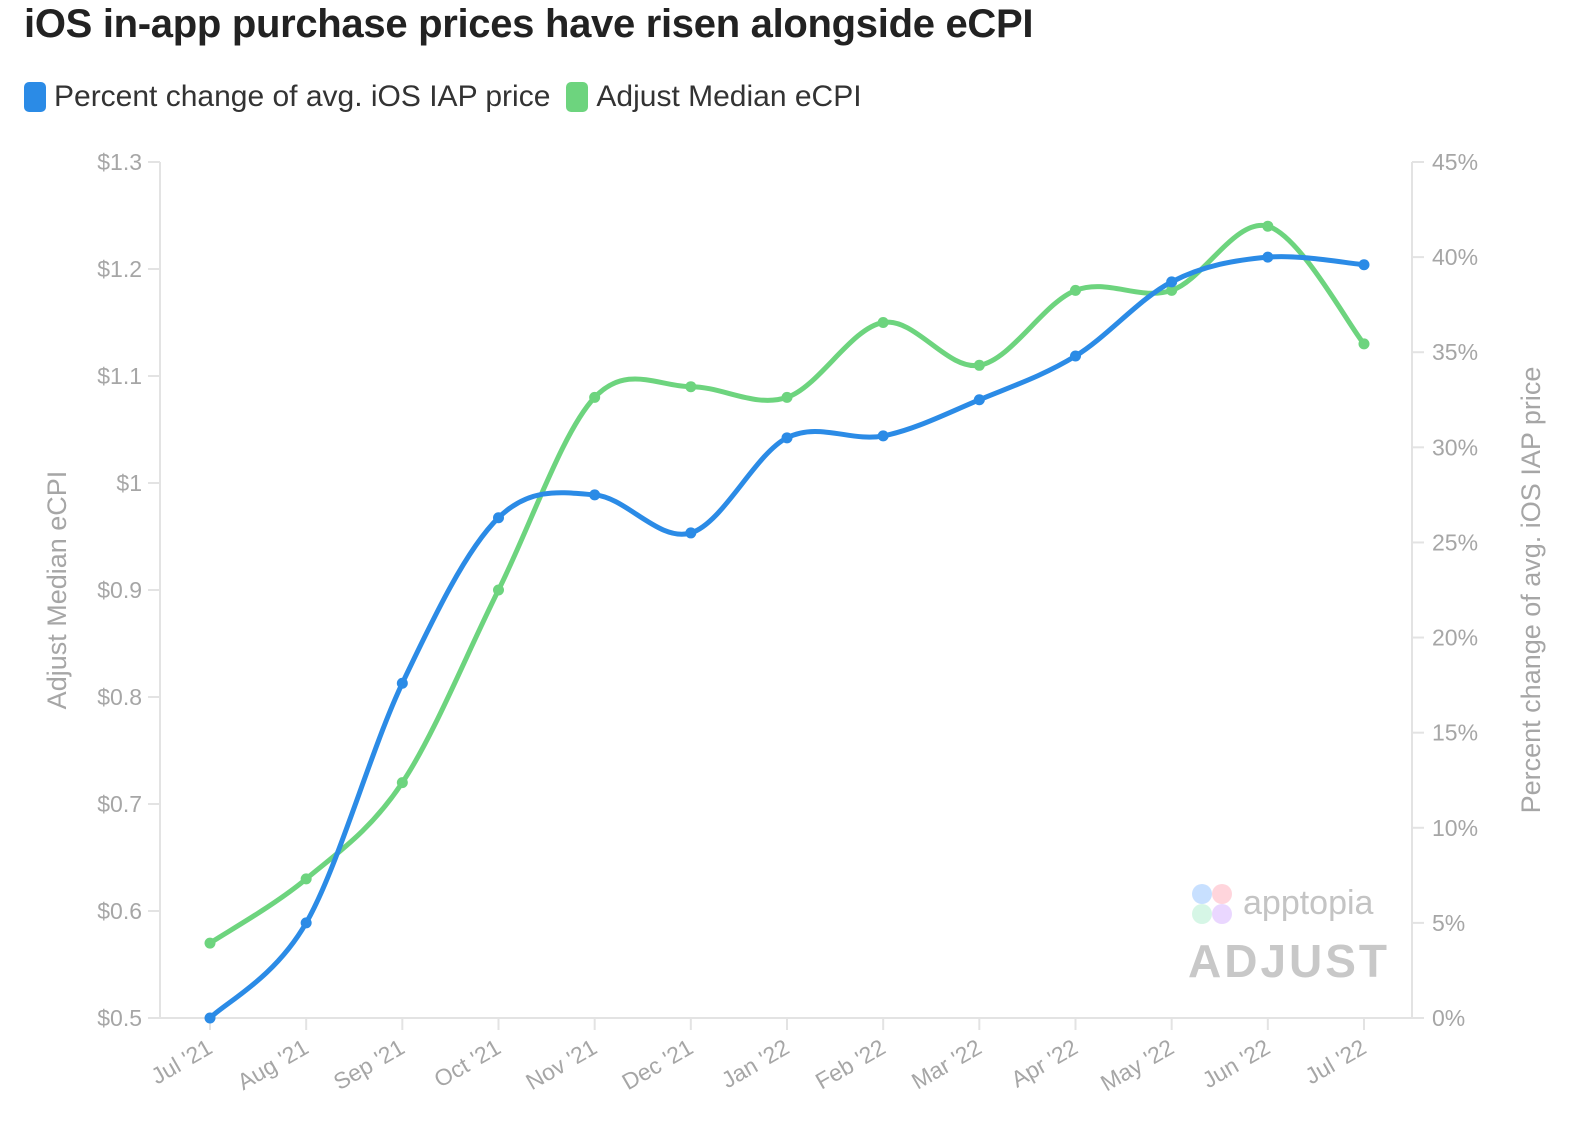 The image size is (1592, 1125). I want to click on right-axis-title: Percent change of avg. iOS IAP price, so click(1531, 590).